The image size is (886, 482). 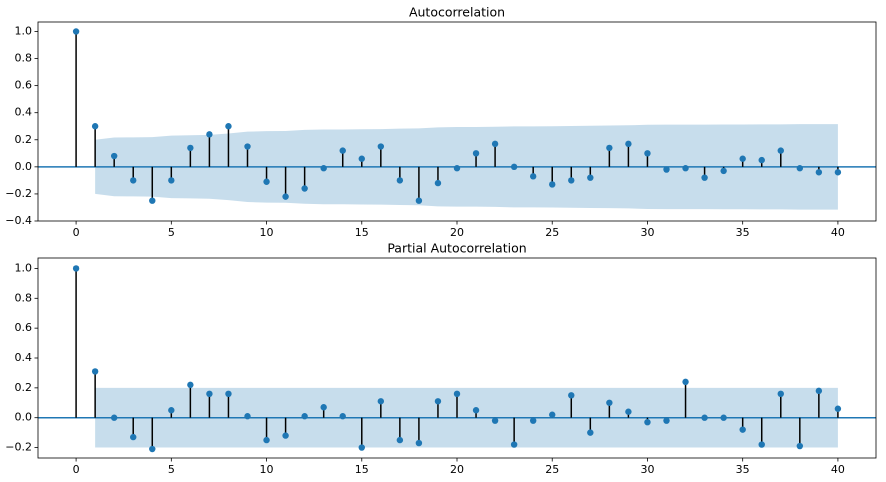 What do you see at coordinates (18, 220) in the screenshot?
I see `y-tick-label: −0.4` at bounding box center [18, 220].